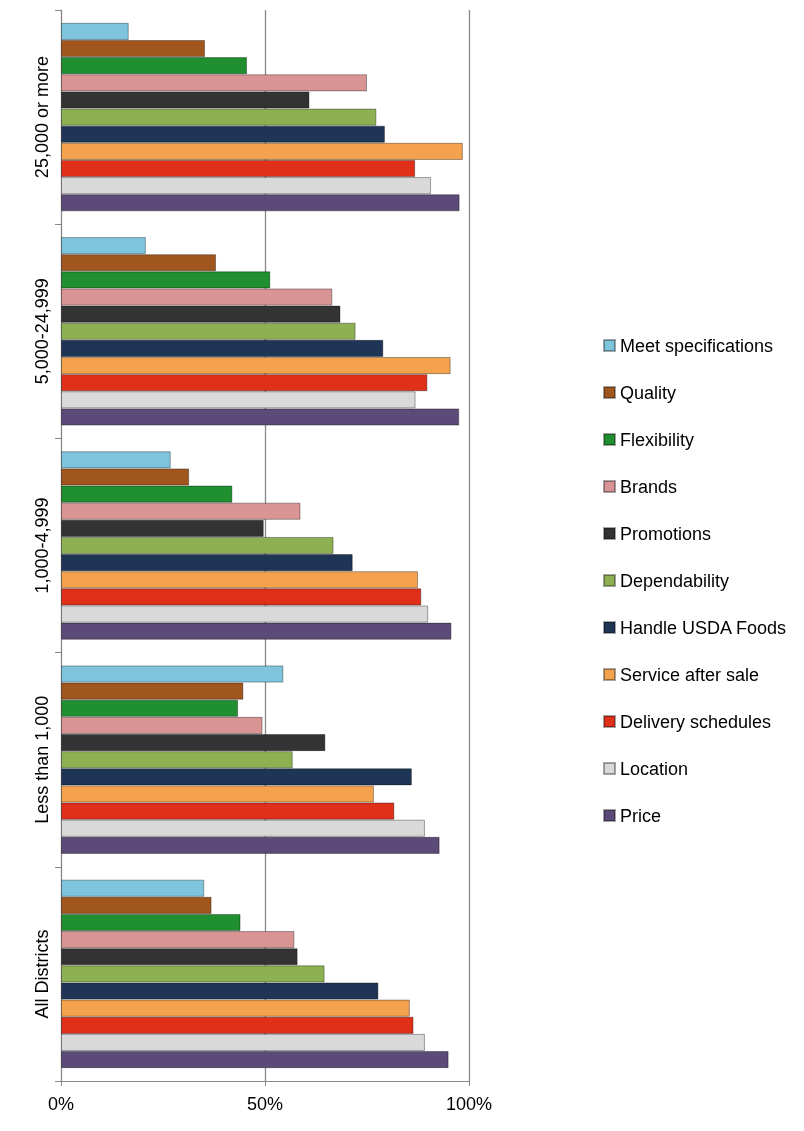  I want to click on legend-label: Meet specifications, so click(697, 345).